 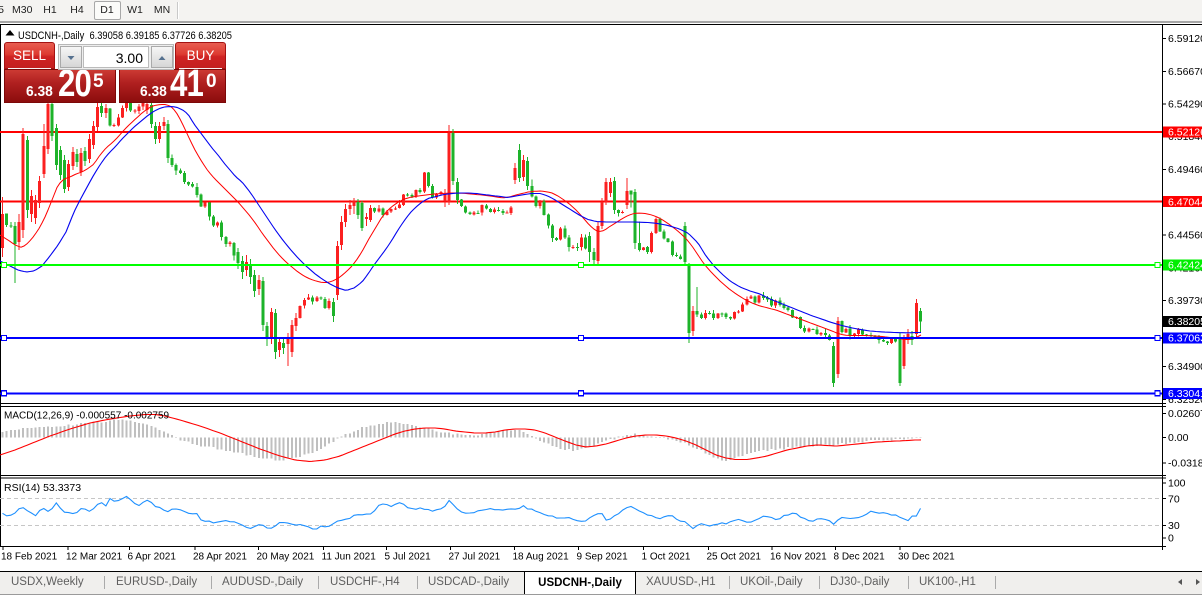 I want to click on svg-text: 25 Oct 2021, so click(x=734, y=557).